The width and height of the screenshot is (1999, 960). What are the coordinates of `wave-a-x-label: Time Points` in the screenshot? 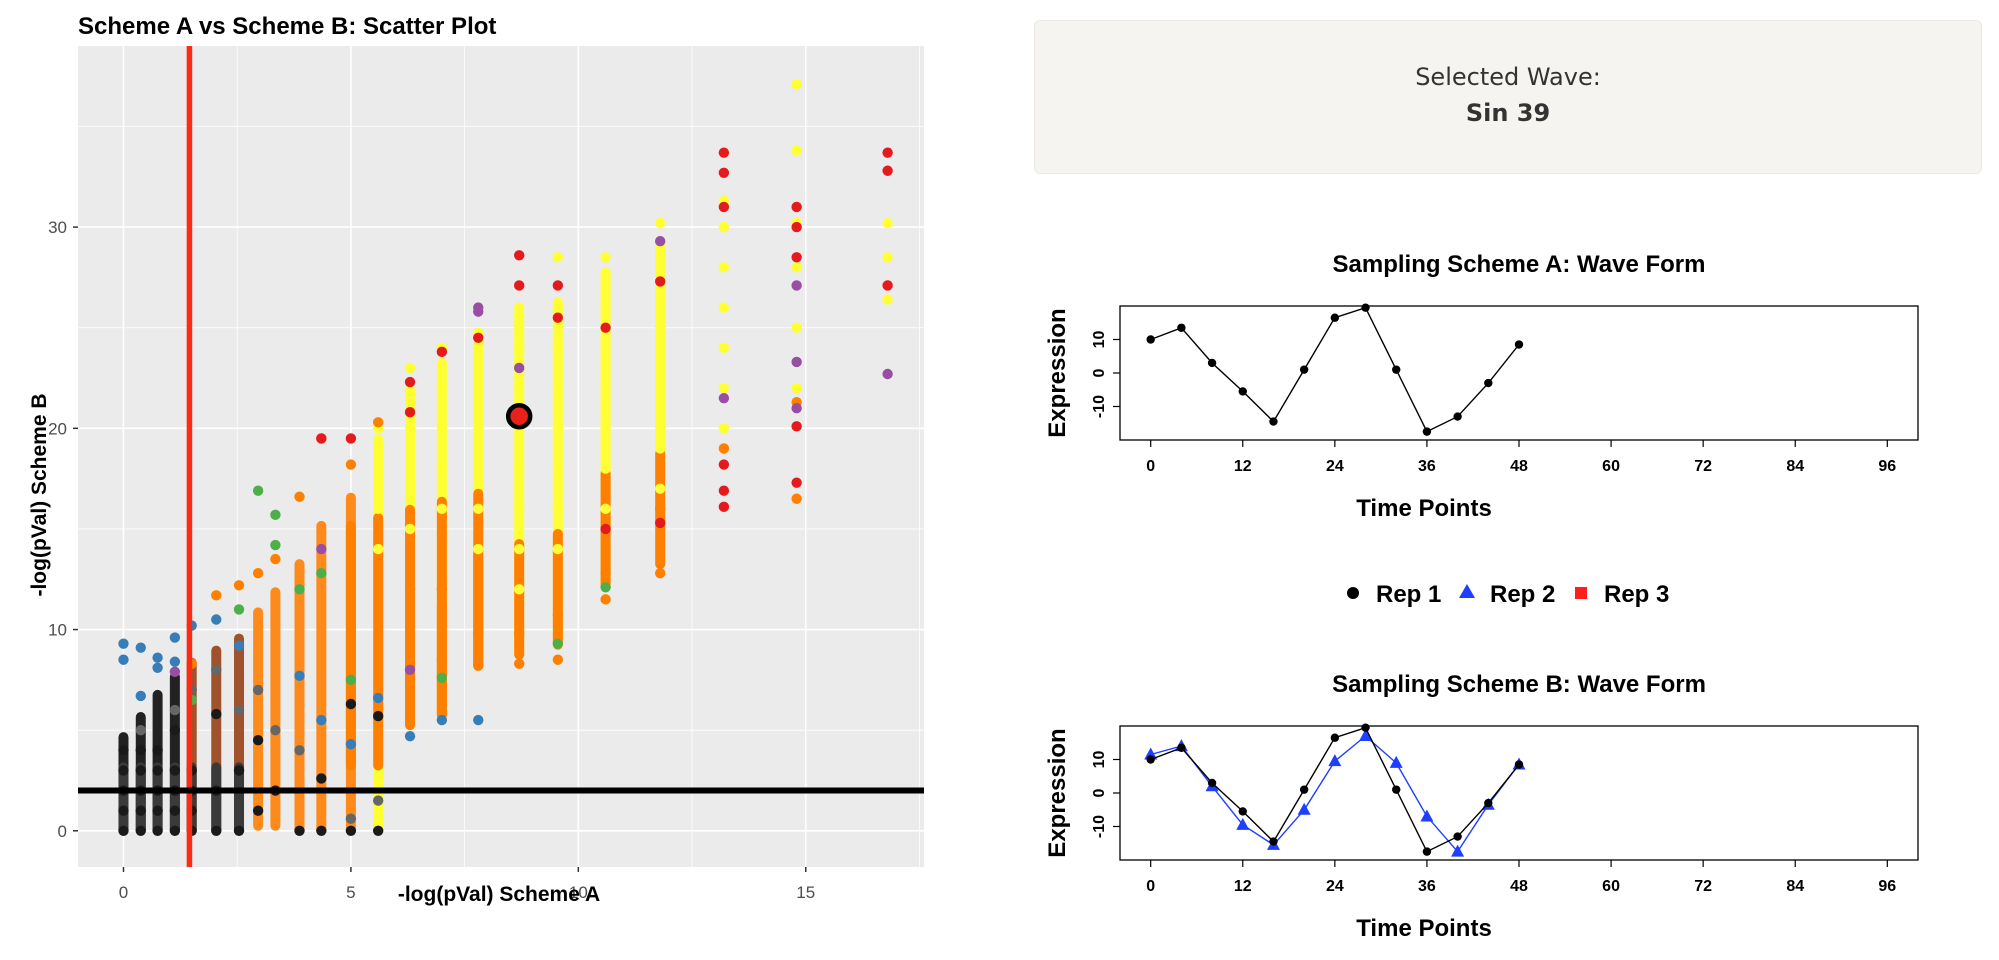 It's located at (1424, 508).